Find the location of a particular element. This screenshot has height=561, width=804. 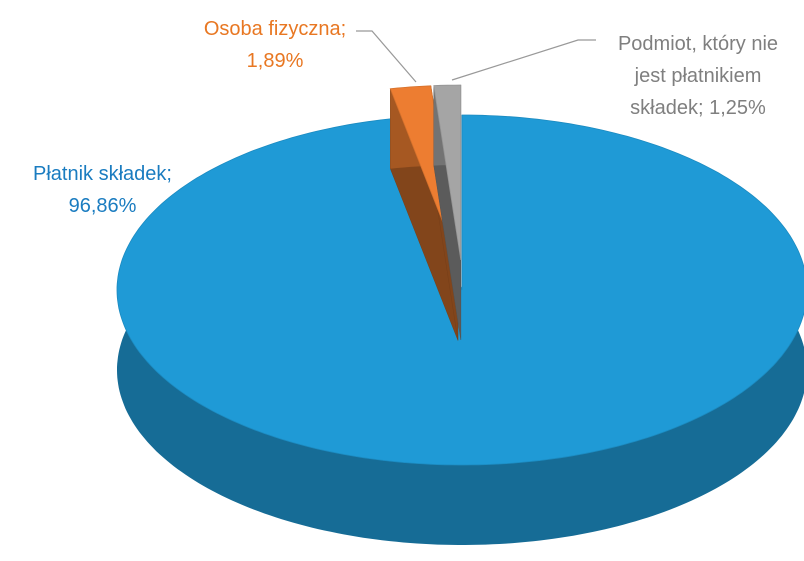

label-value: 1,89% is located at coordinates (275, 61).